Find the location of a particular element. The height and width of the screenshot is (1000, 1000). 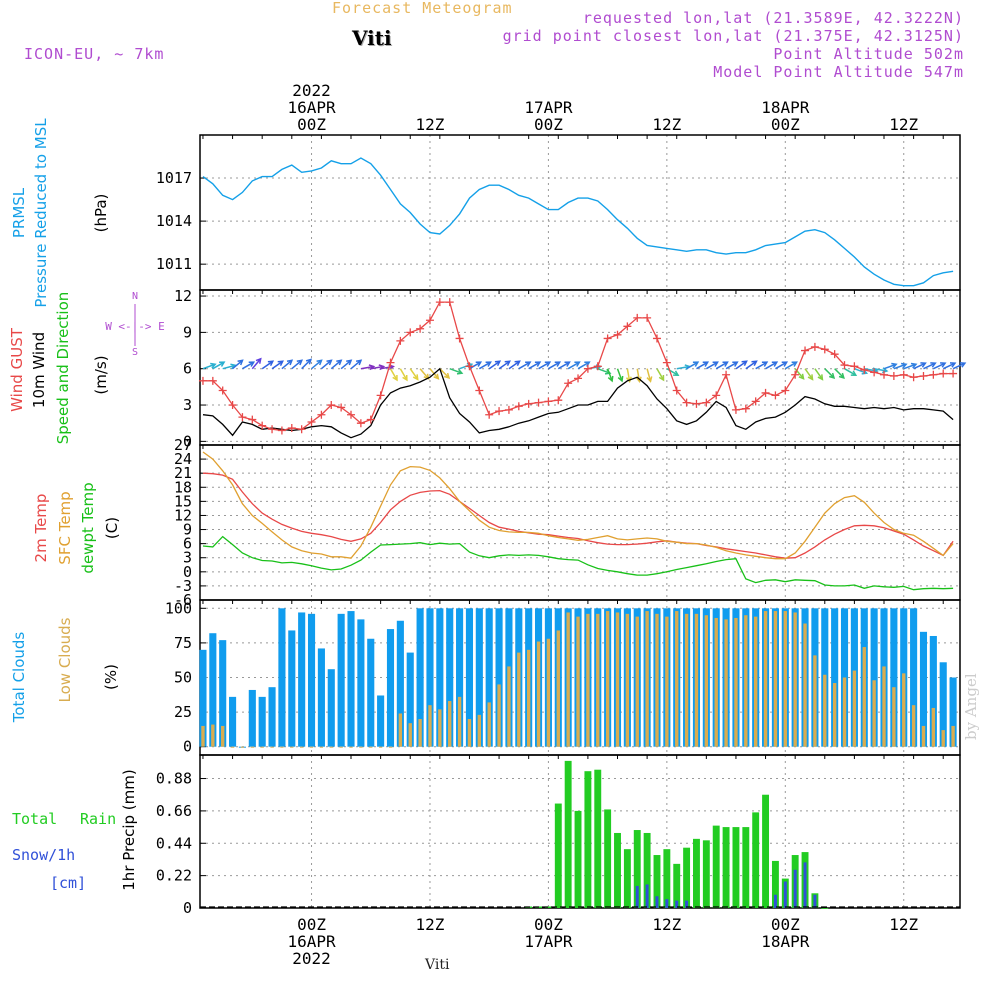

pressure-label-prmsl: PRMSL is located at coordinates (19, 212).